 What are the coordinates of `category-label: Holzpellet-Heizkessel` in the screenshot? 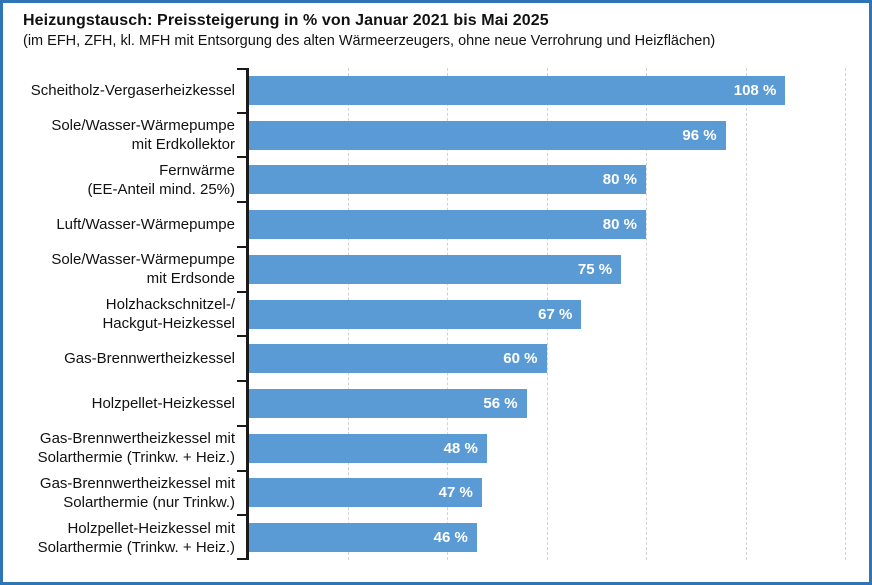 It's located at (125, 403).